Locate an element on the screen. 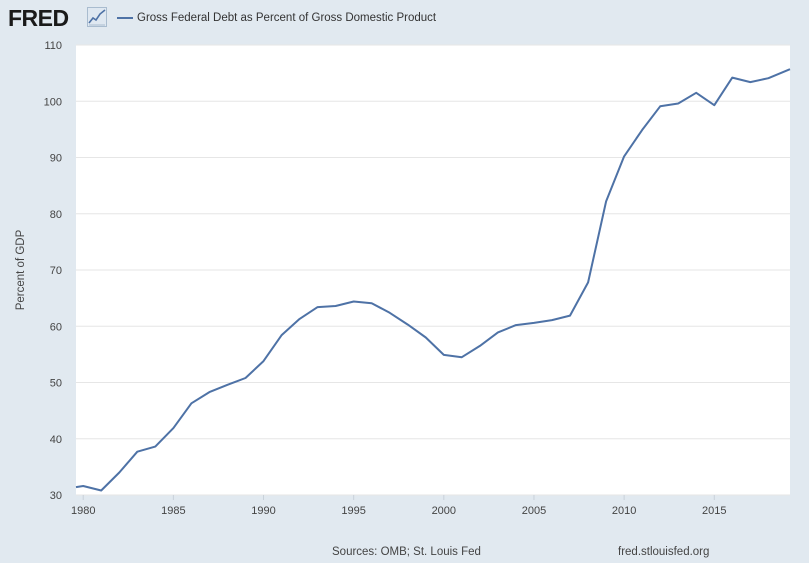 This screenshot has width=809, height=563. x-tick-label: 2005 is located at coordinates (534, 511).